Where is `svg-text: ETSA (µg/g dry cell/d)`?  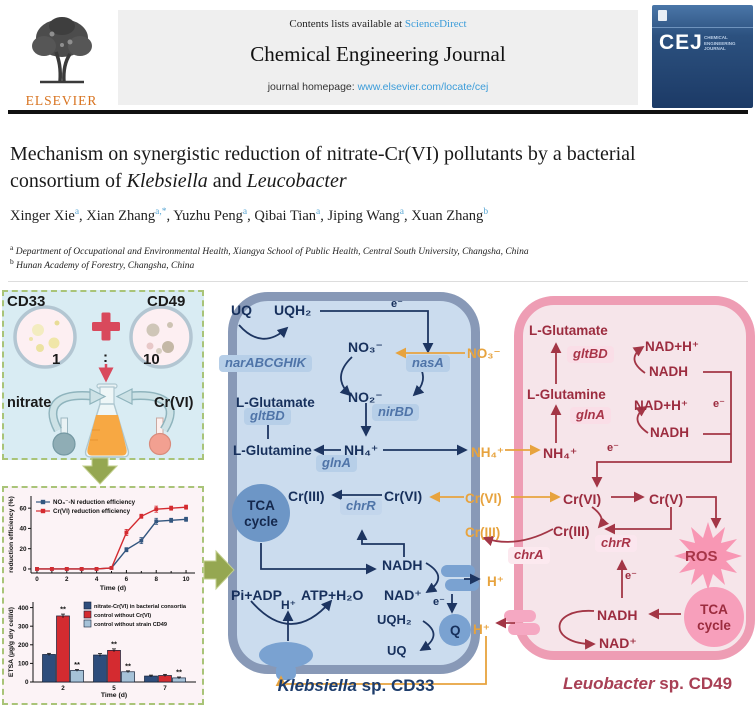
svg-text: ETSA (µg/g dry cell/d) is located at coordinates (11, 642).